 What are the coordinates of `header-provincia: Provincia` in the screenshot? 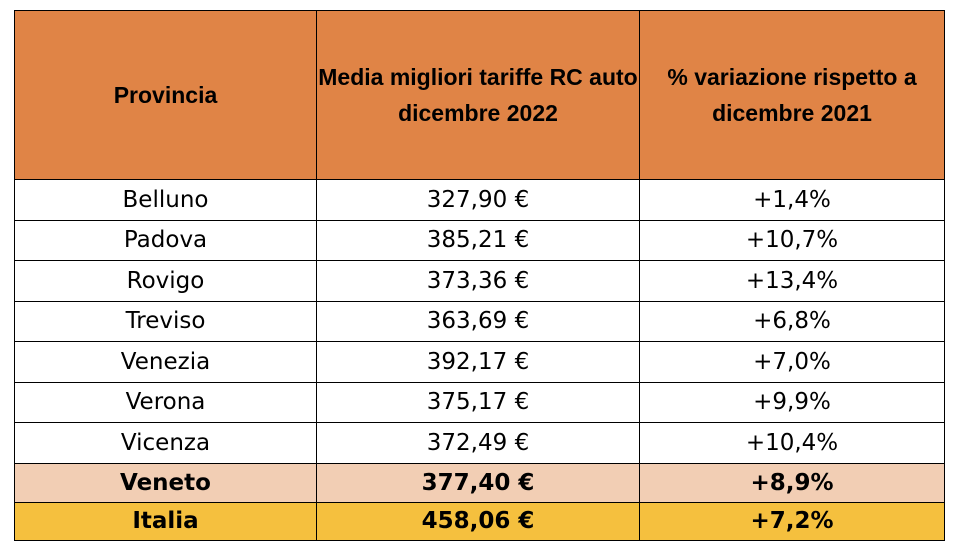 It's located at (165, 95).